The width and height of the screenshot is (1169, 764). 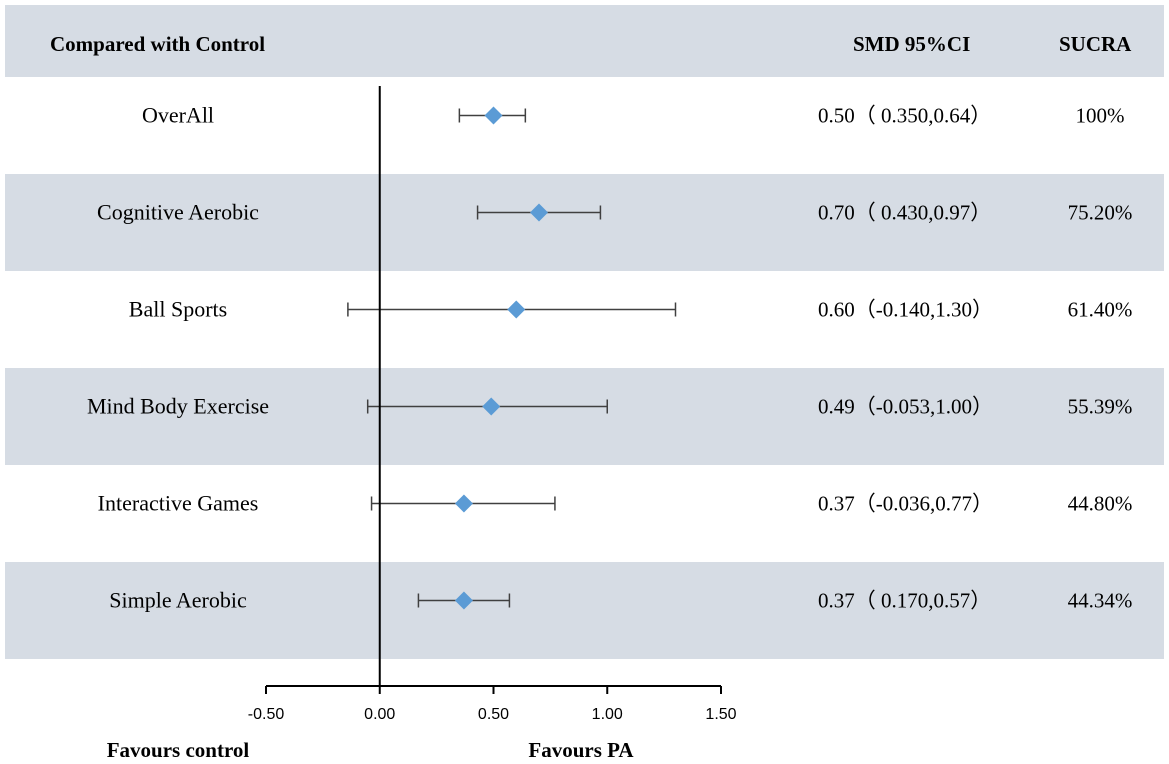 What do you see at coordinates (905, 504) in the screenshot?
I see `row-smd-ci: 0.37（-0.036,0.77）` at bounding box center [905, 504].